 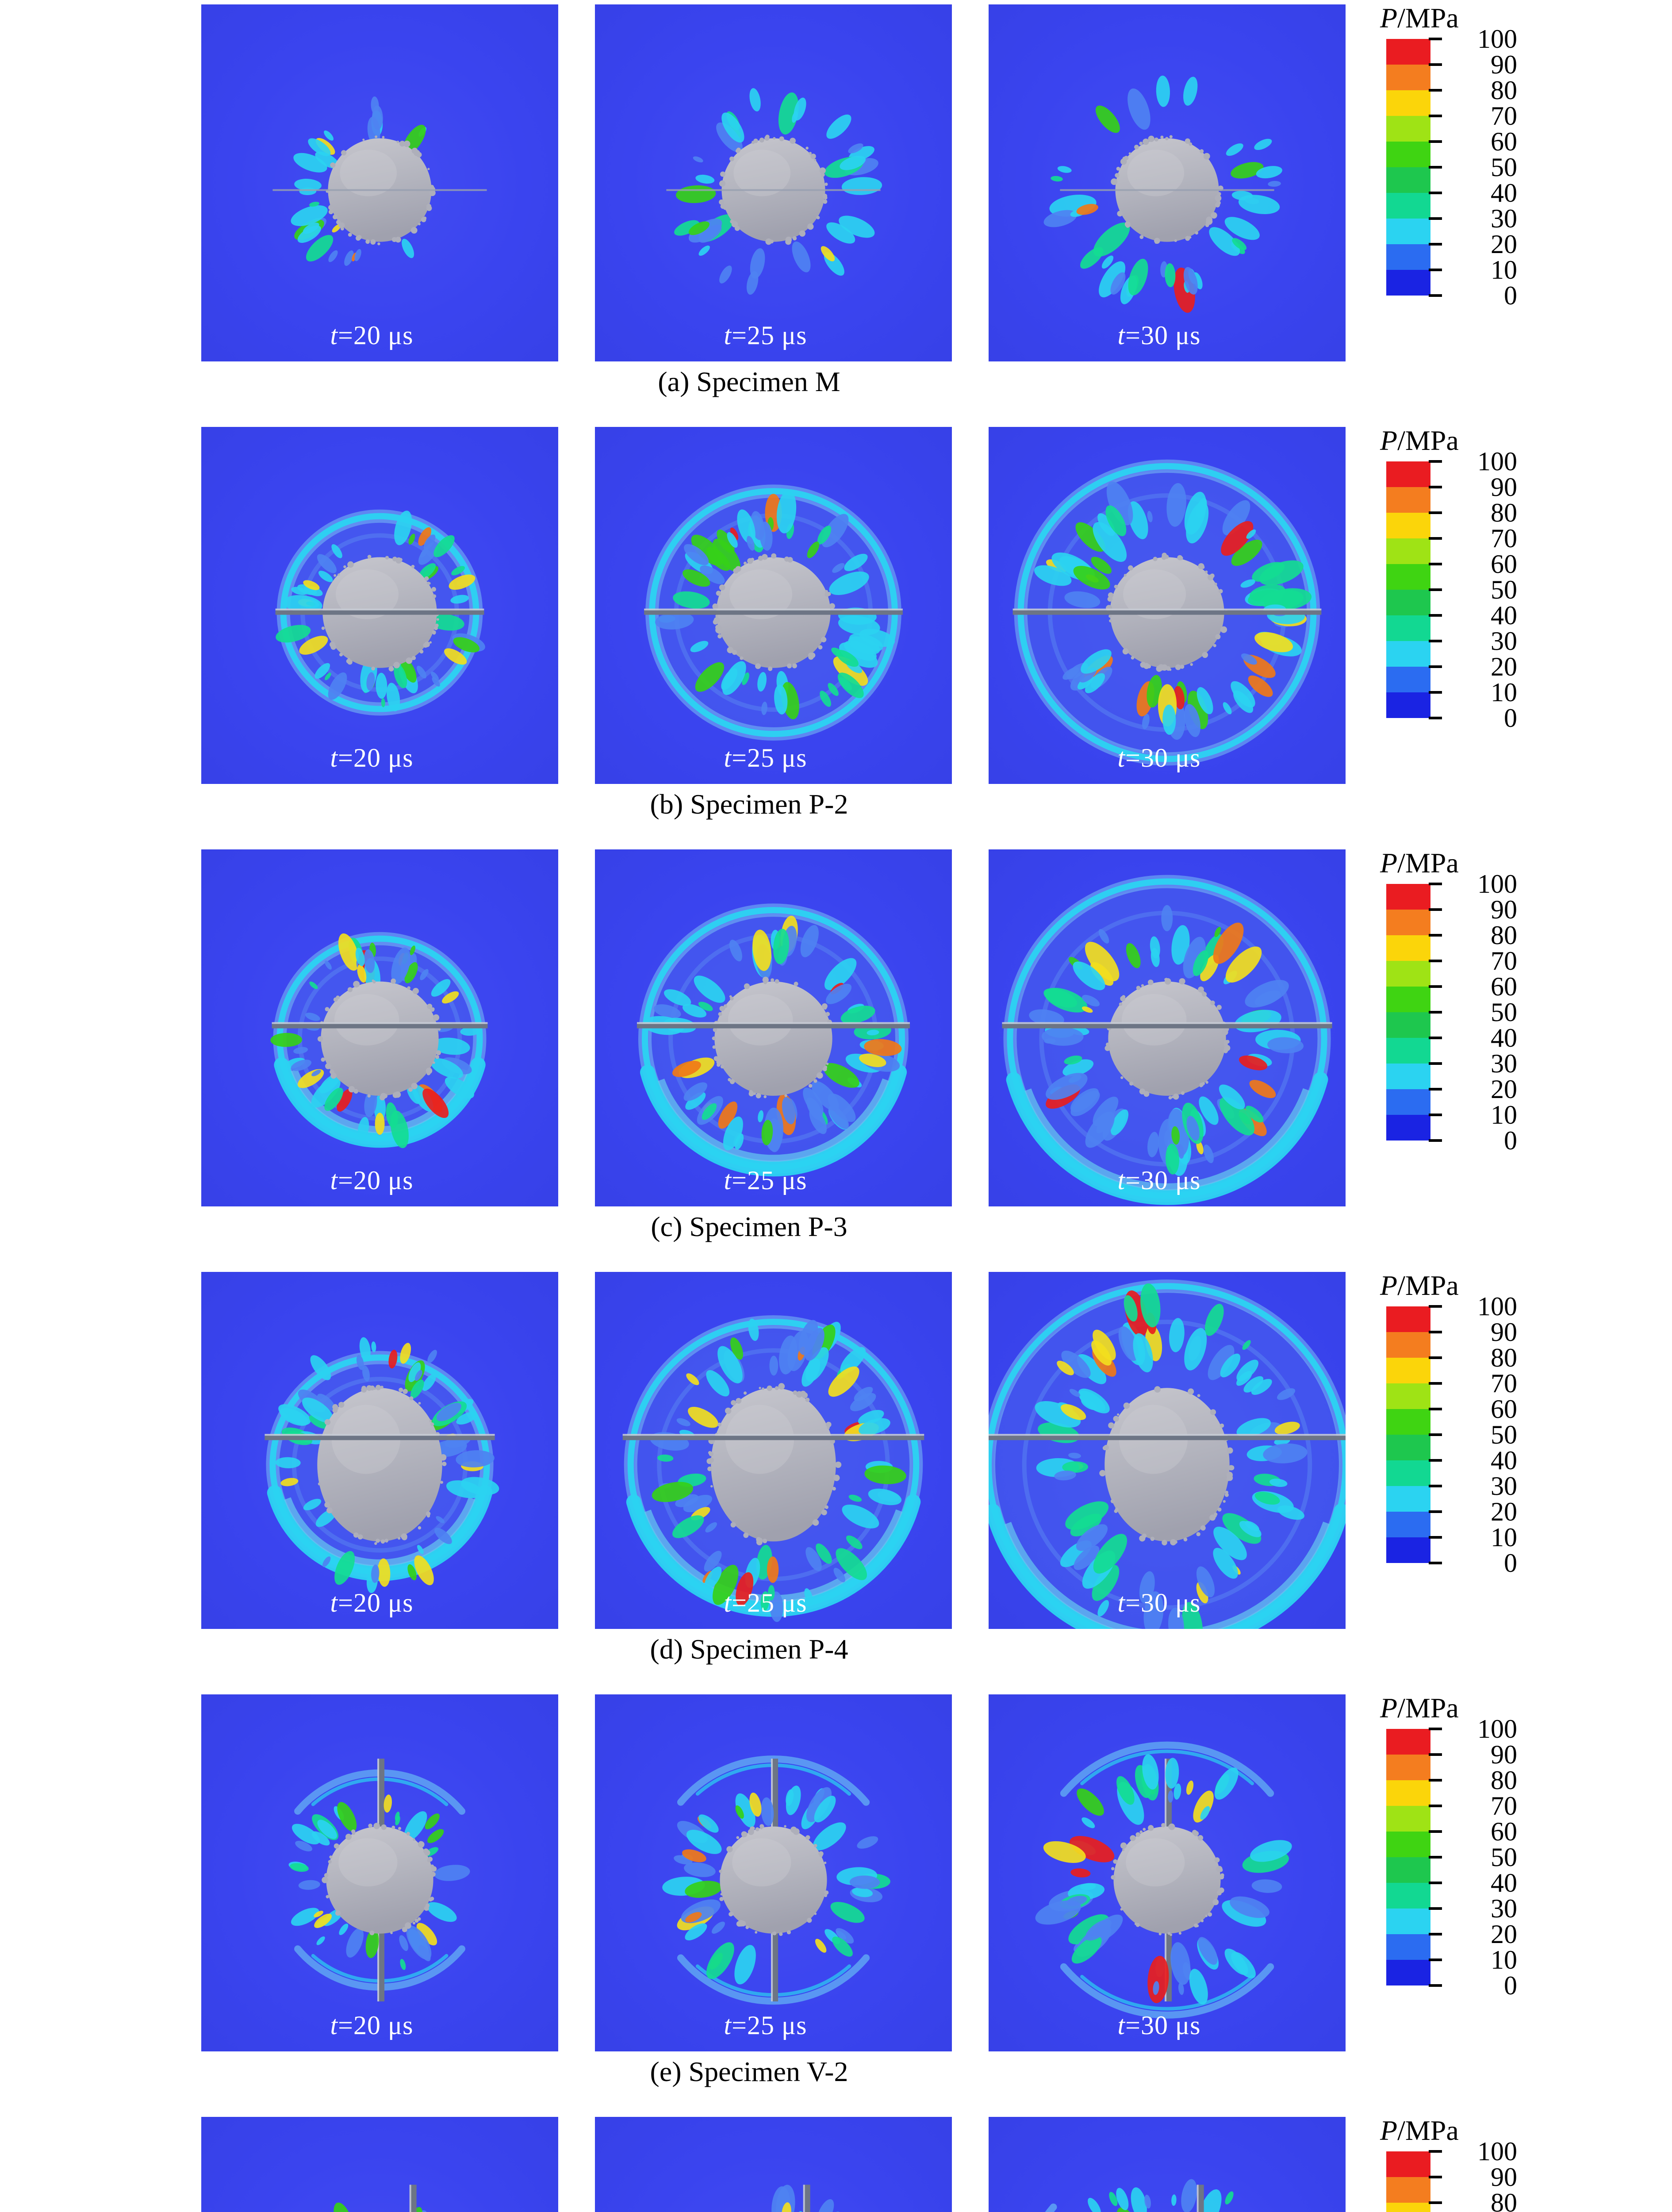 I want to click on colorbar-tick-label: 0, so click(x=1510, y=1985).